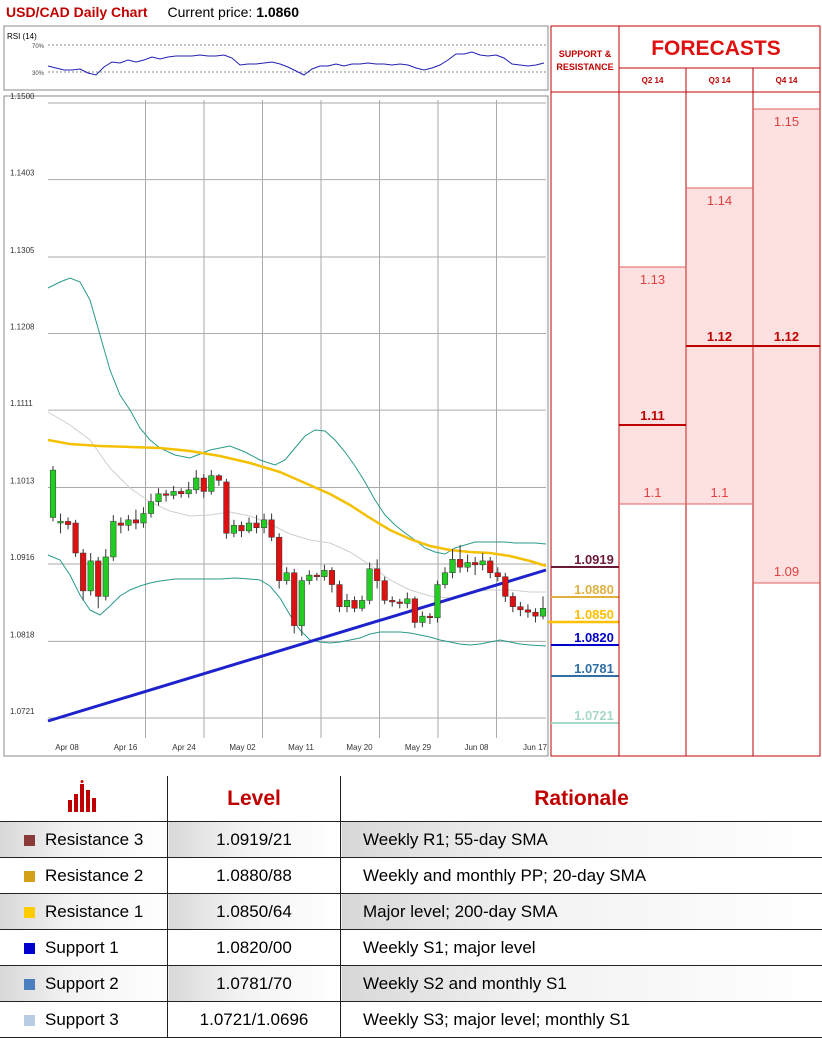 This screenshot has width=822, height=1038. Describe the element at coordinates (22, 250) in the screenshot. I see `y-tick-label: 1.1305` at that location.